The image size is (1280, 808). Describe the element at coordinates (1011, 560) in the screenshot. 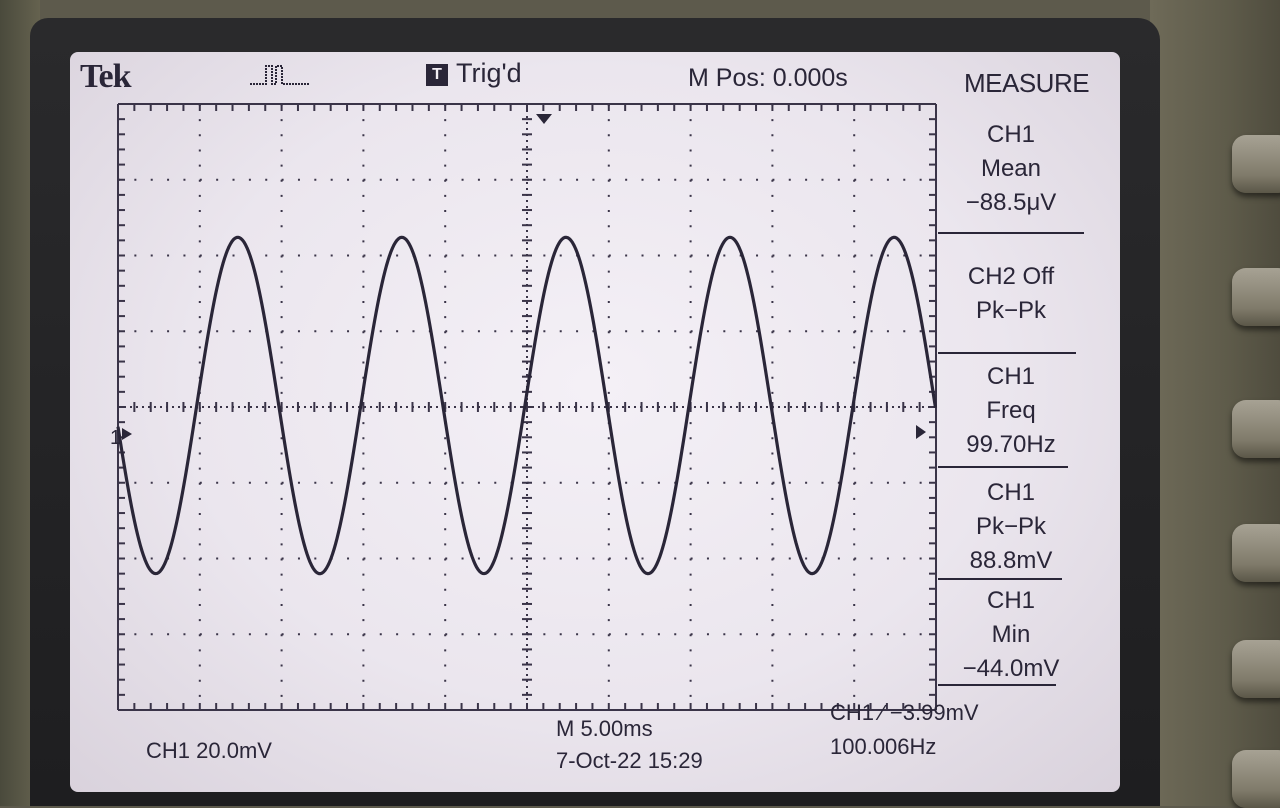

I see `measure-4-value: 88.8mV` at that location.